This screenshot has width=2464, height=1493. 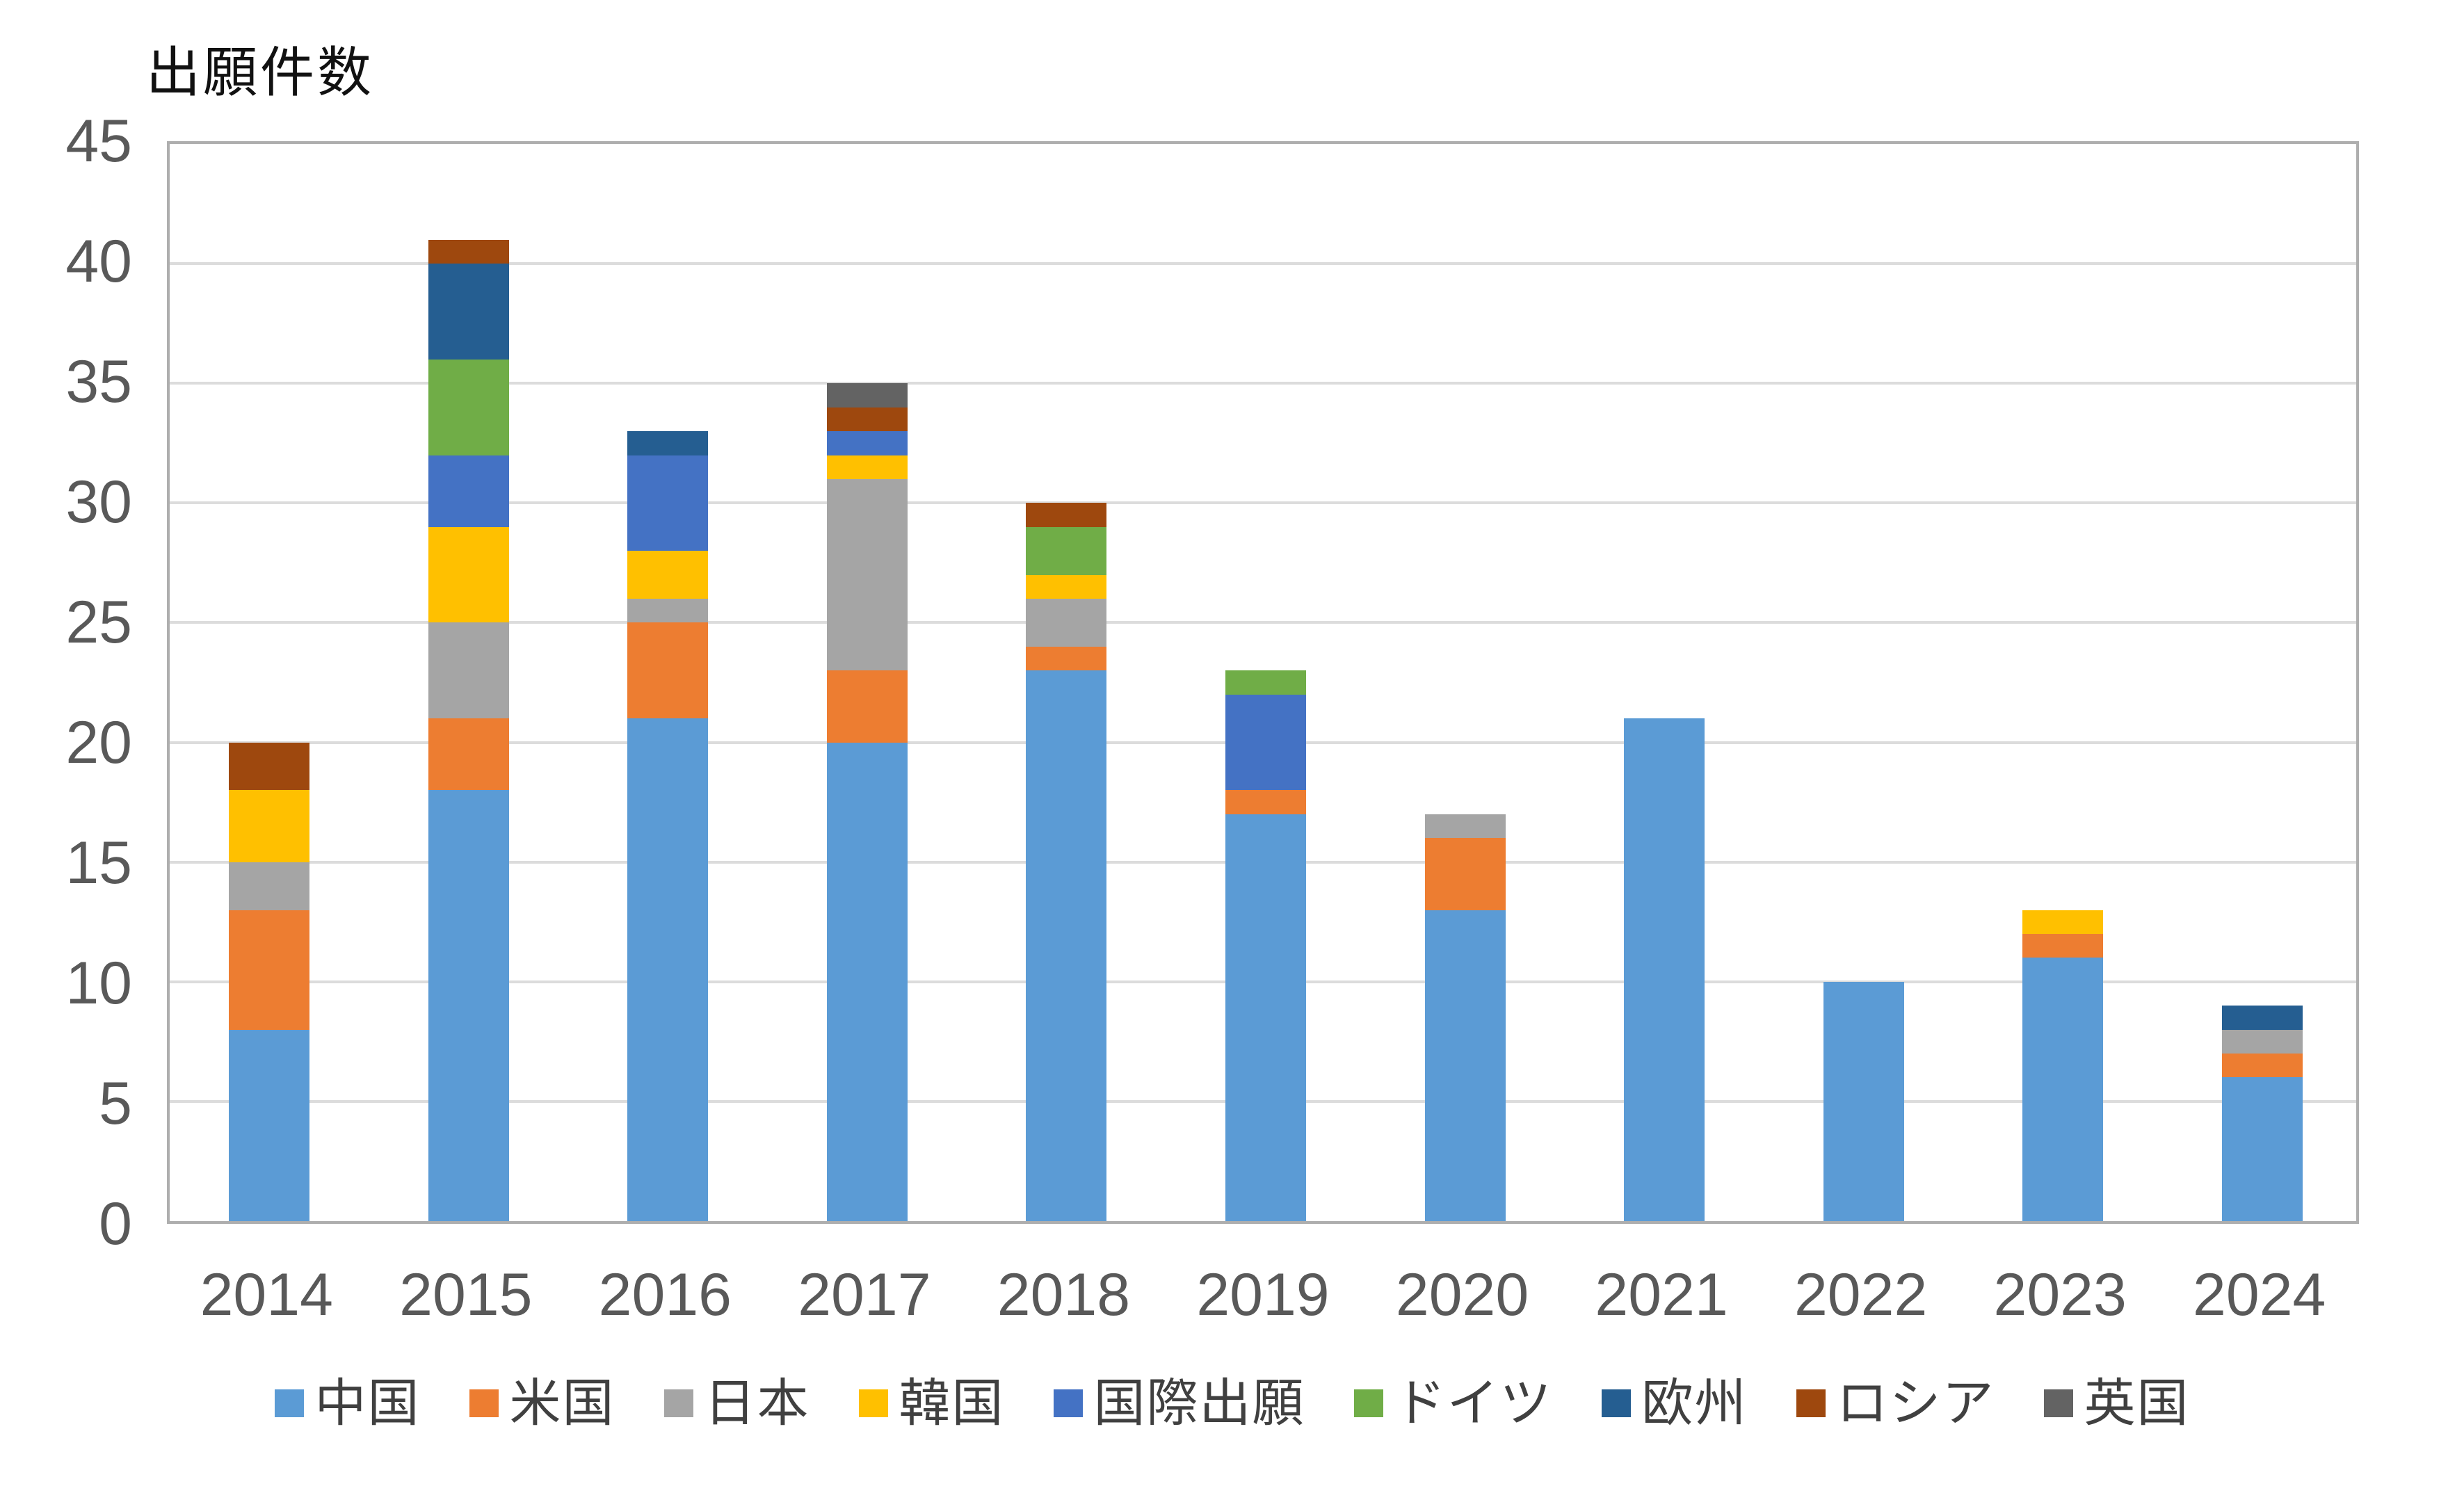 I want to click on bar-segment-2016-米国, so click(x=668, y=670).